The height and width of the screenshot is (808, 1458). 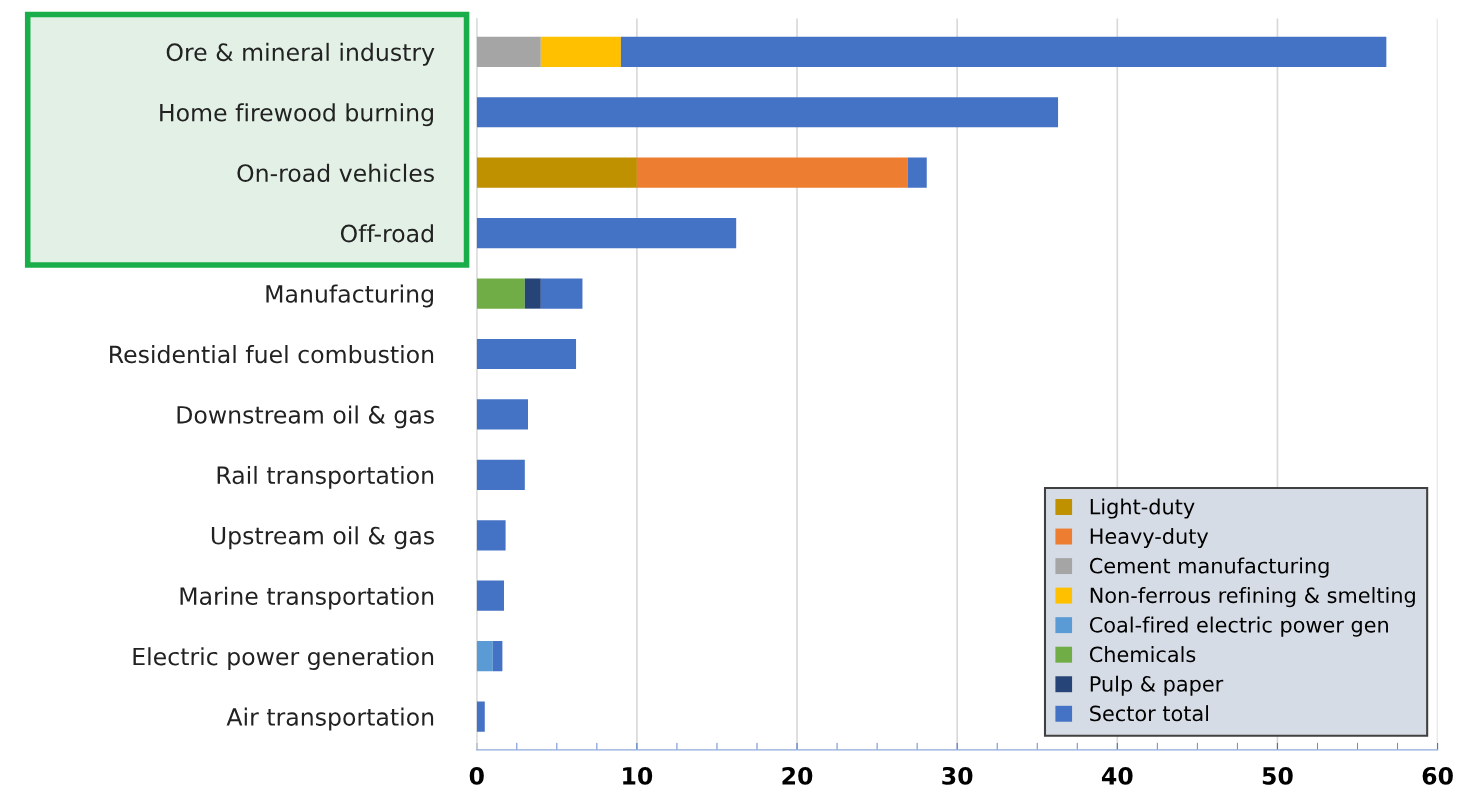 What do you see at coordinates (1149, 538) in the screenshot?
I see `legend-label: Heavy-duty` at bounding box center [1149, 538].